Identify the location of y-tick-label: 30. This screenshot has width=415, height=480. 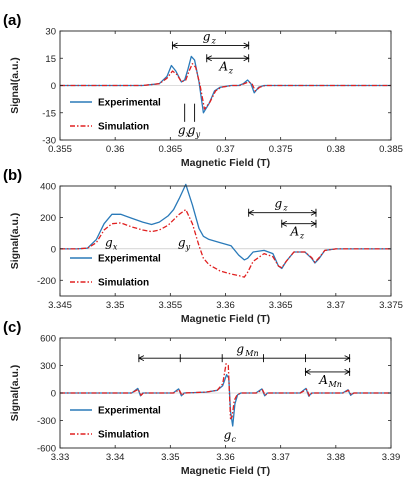
(50, 32).